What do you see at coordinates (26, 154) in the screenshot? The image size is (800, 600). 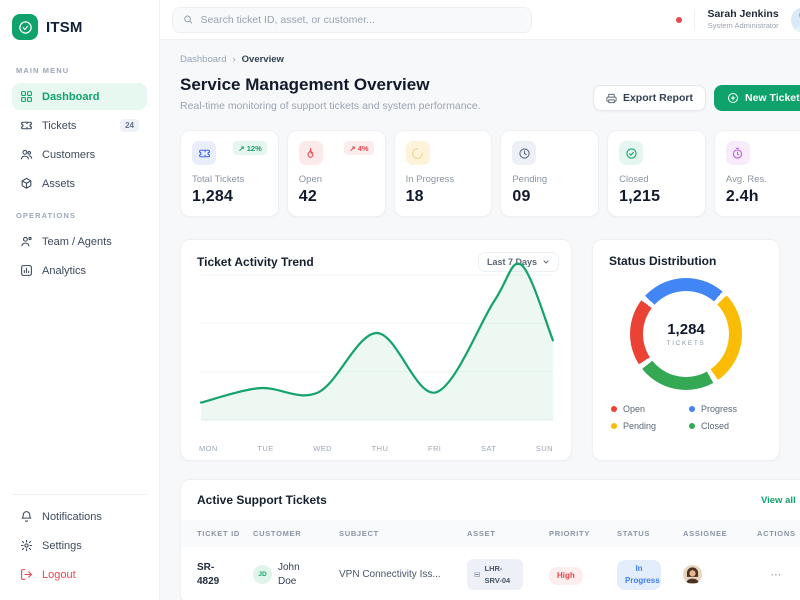 I see `customers-icon` at bounding box center [26, 154].